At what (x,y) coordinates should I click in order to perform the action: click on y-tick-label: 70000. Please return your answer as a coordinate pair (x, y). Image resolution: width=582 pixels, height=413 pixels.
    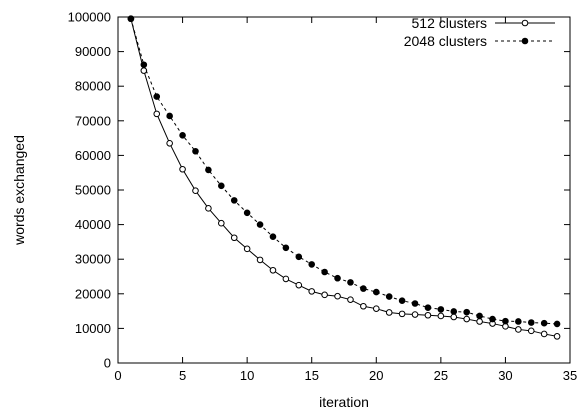
    Looking at the image, I should click on (93, 120).